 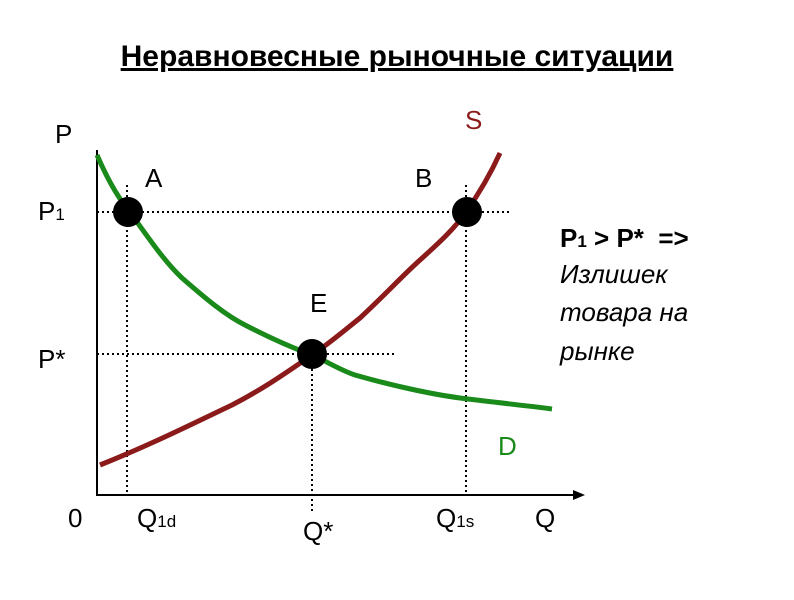 What do you see at coordinates (75, 518) in the screenshot?
I see `origin-label: 0` at bounding box center [75, 518].